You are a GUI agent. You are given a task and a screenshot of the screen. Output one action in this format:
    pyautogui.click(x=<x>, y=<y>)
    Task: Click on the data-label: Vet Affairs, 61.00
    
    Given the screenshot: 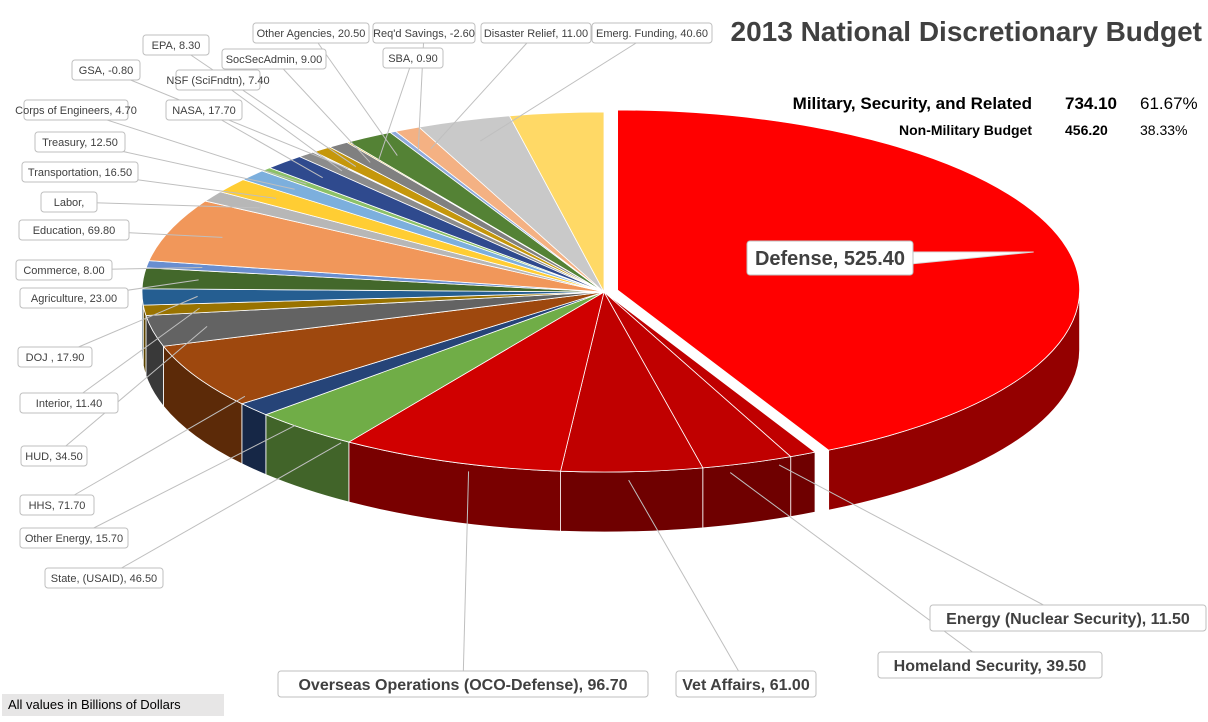 What is the action you would take?
    pyautogui.click(x=746, y=685)
    